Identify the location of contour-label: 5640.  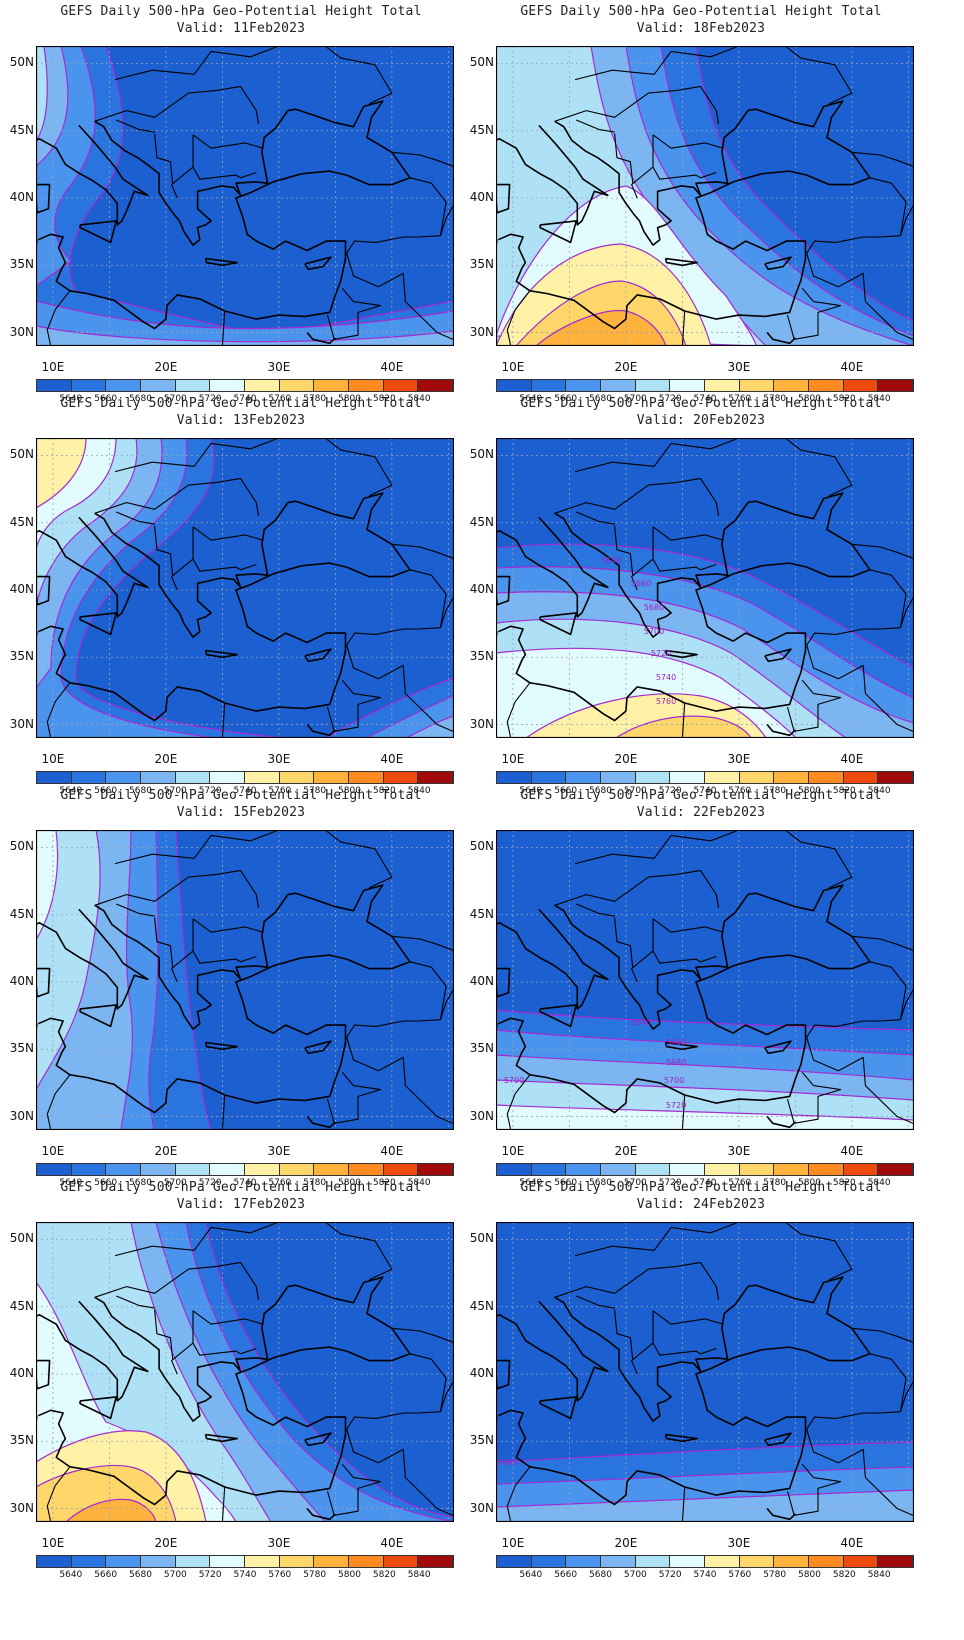
(641, 1022).